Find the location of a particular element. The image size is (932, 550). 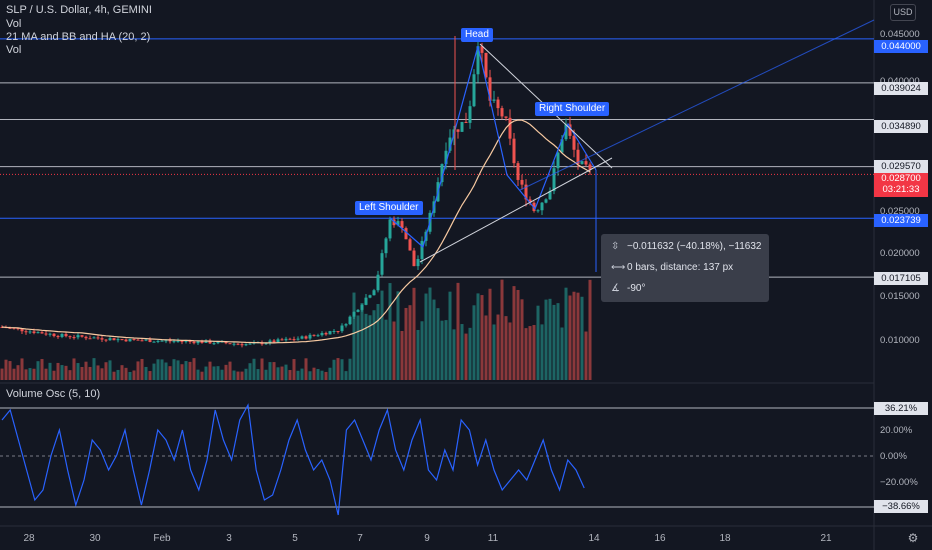

price-tag-034890: 0.034890 is located at coordinates (901, 126).